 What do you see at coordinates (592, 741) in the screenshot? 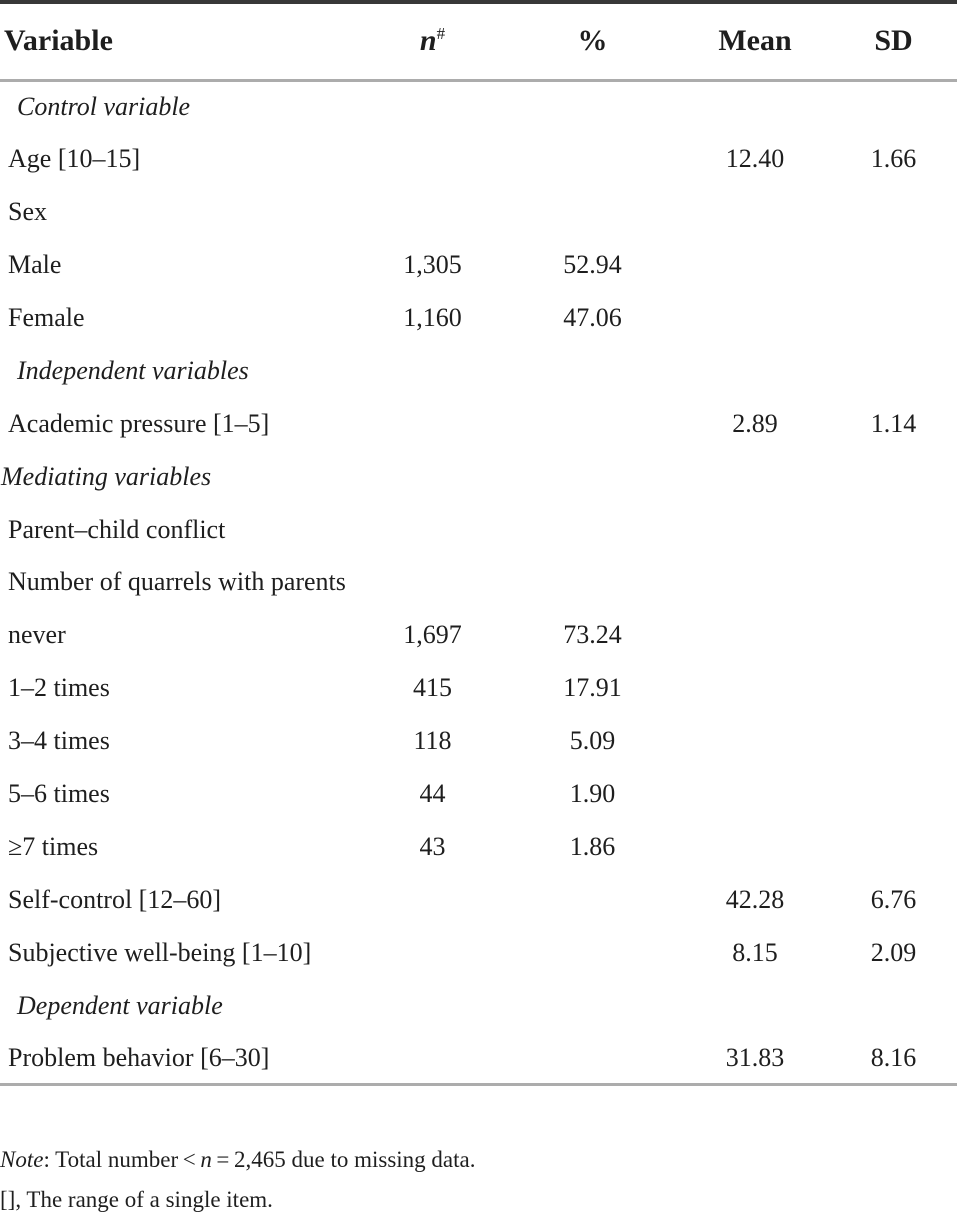
I see `cell-percent: 5.09` at bounding box center [592, 741].